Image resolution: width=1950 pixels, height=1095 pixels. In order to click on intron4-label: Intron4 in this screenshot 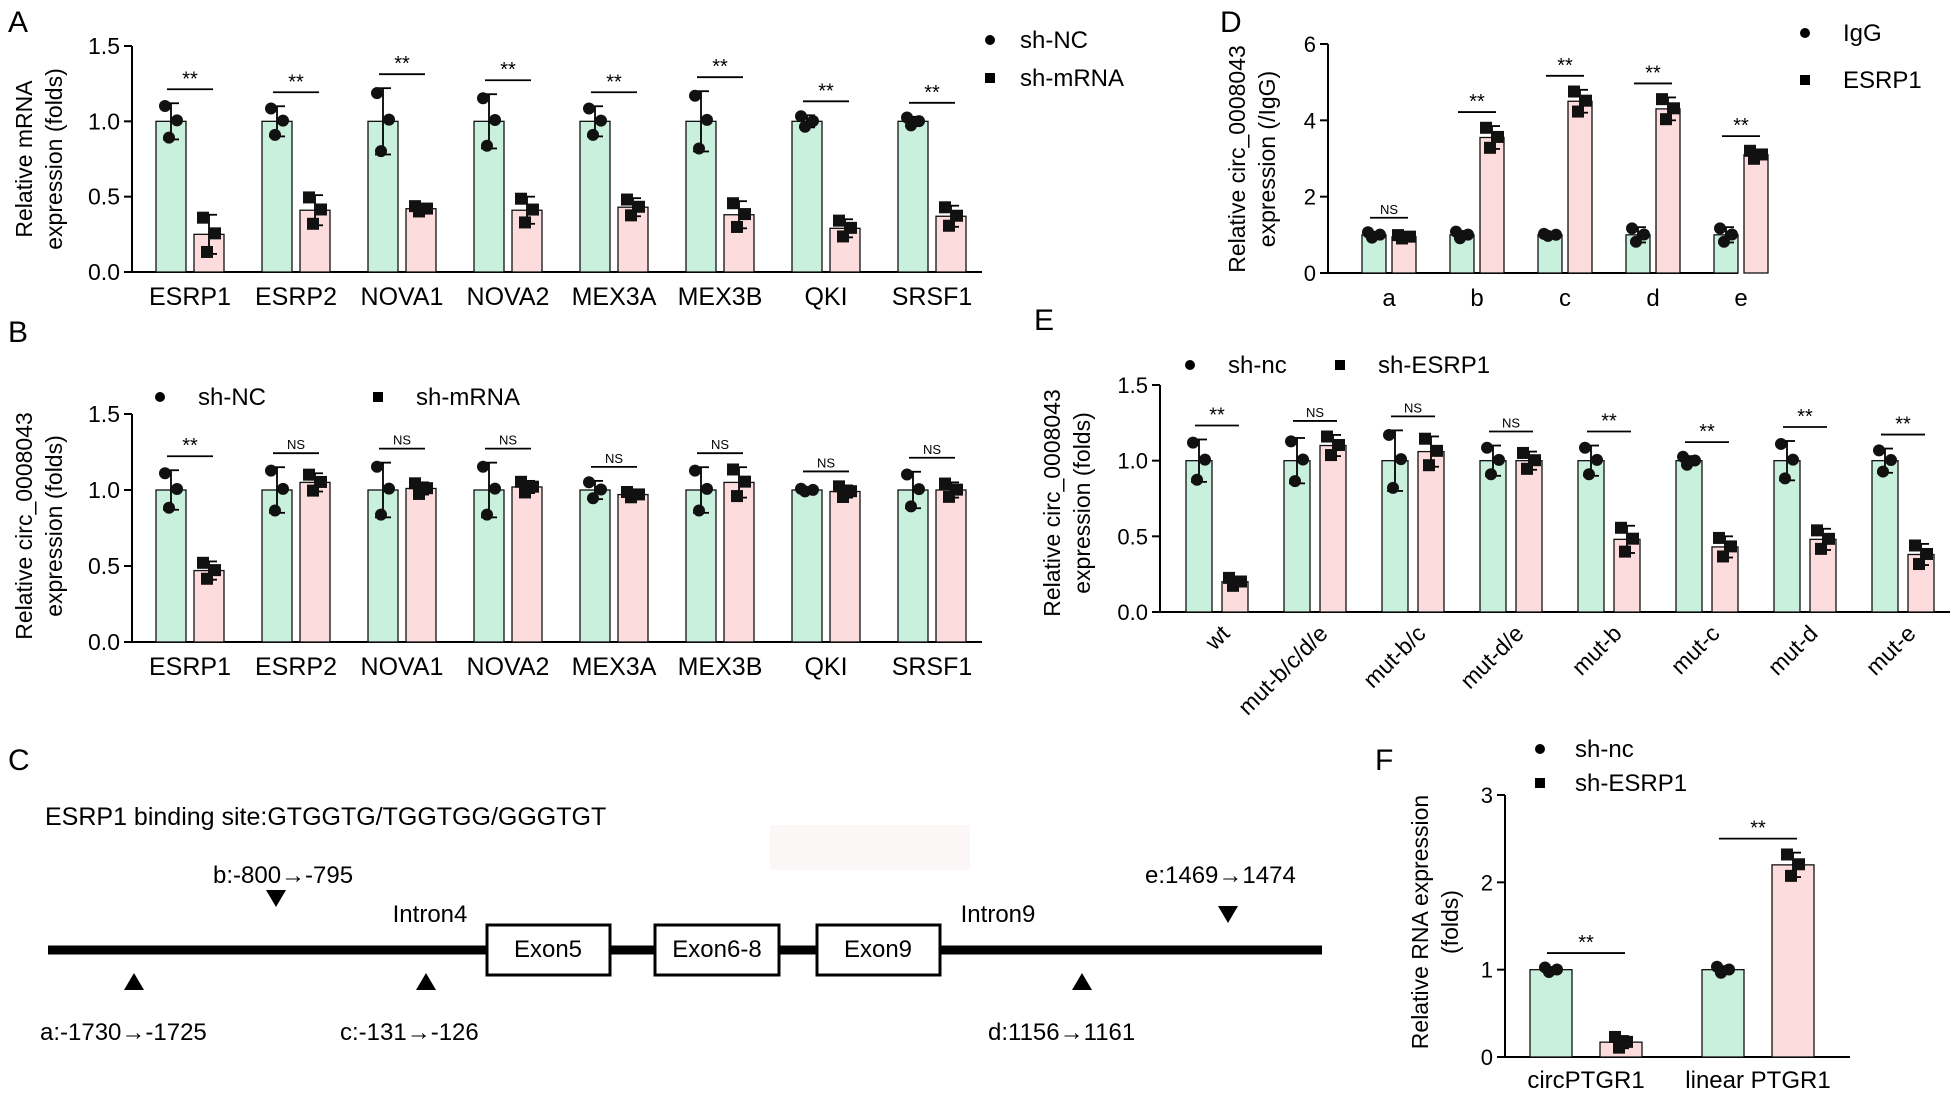, I will do `click(430, 914)`.